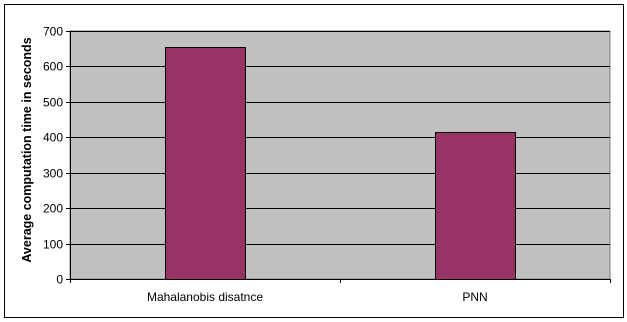  Describe the element at coordinates (53, 174) in the screenshot. I see `y-tick-label: 300` at that location.